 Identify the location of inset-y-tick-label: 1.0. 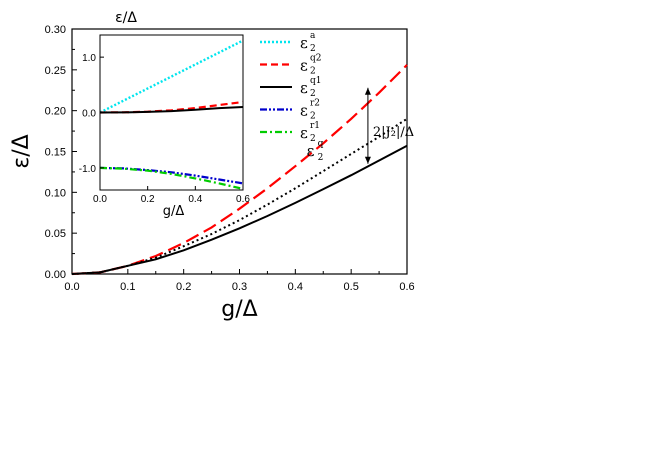
(89, 58).